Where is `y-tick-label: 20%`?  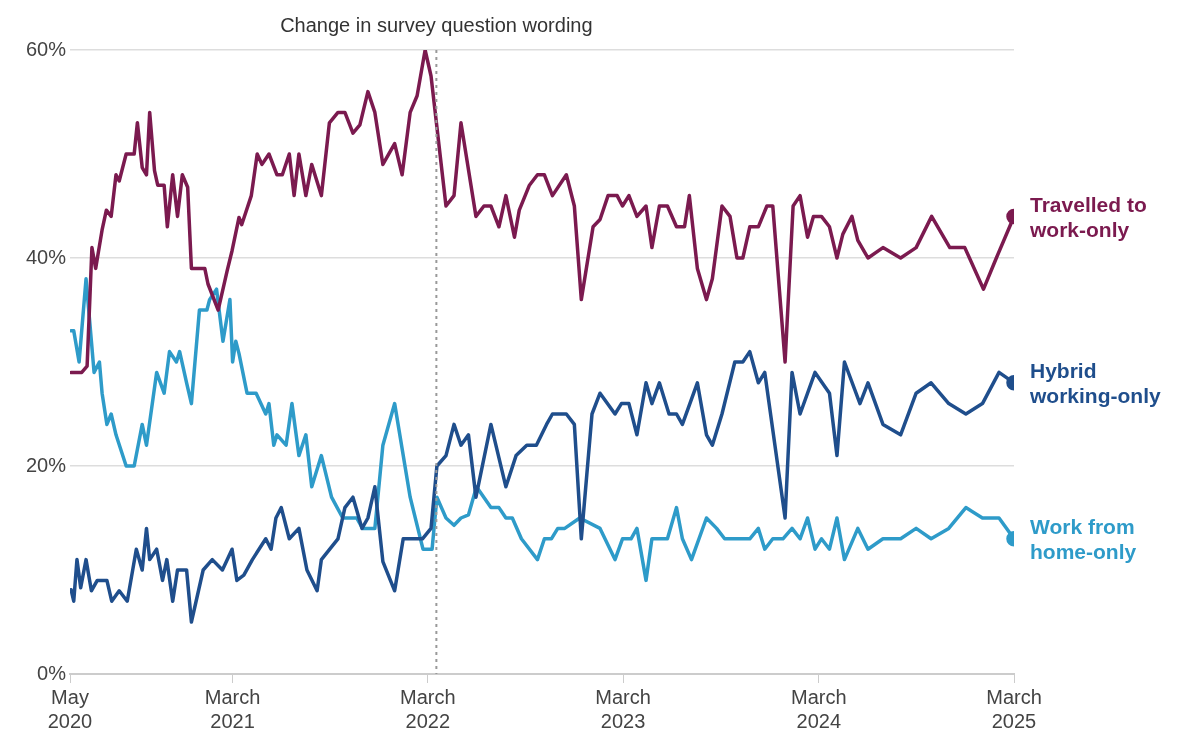
y-tick-label: 20% is located at coordinates (46, 464).